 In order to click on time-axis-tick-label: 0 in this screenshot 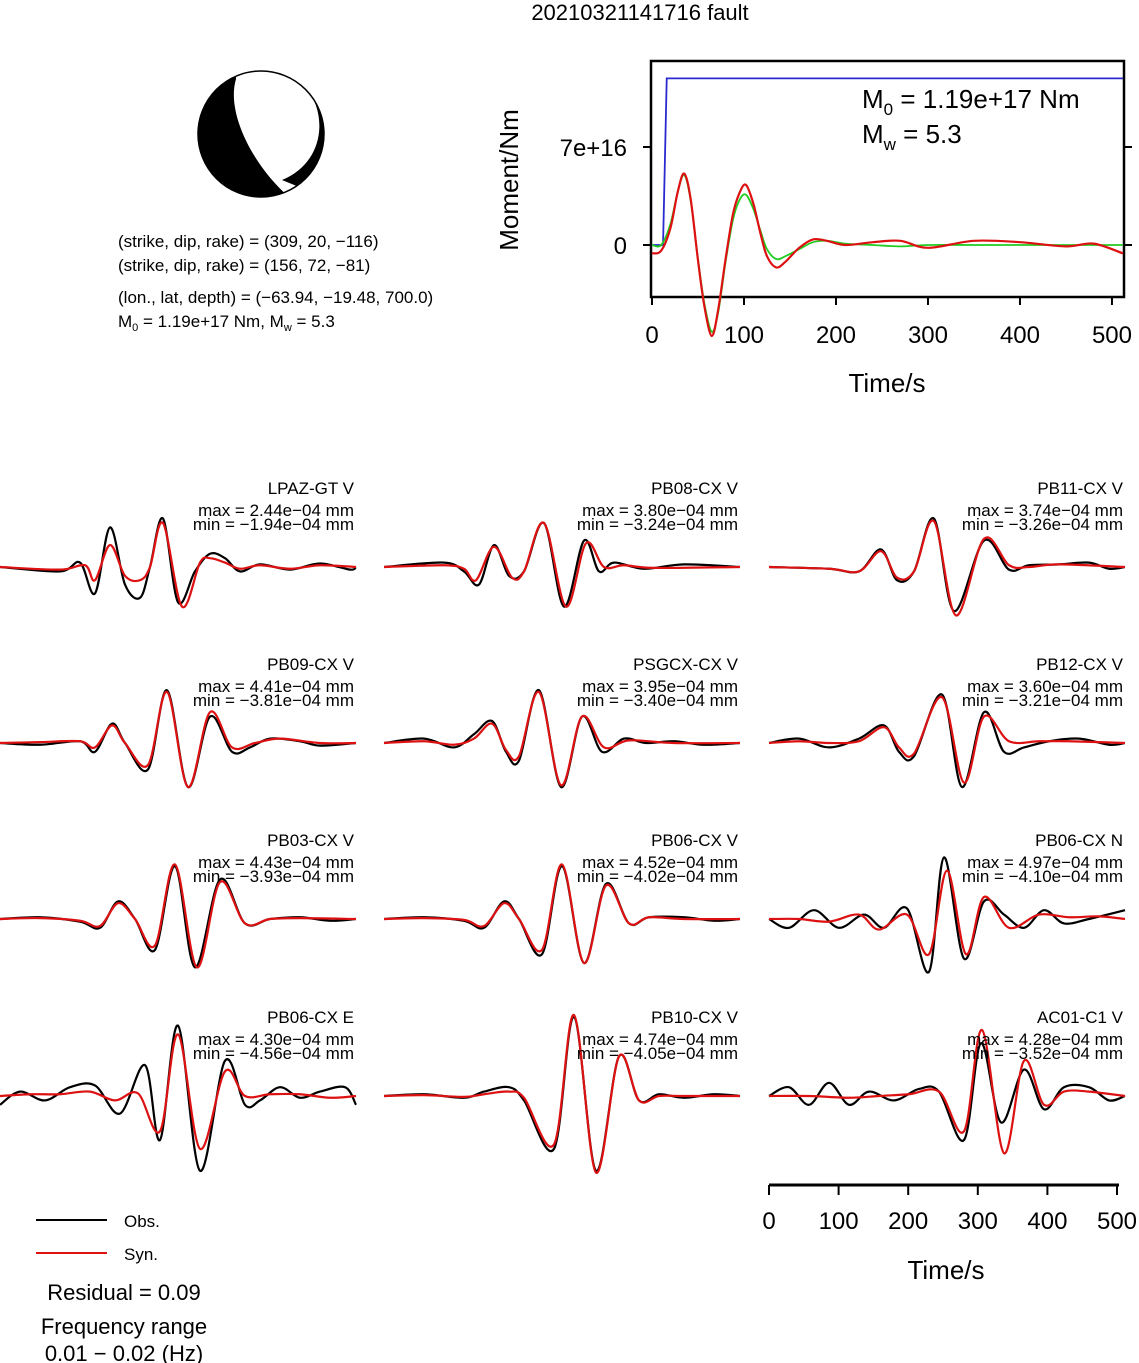, I will do `click(768, 1221)`.